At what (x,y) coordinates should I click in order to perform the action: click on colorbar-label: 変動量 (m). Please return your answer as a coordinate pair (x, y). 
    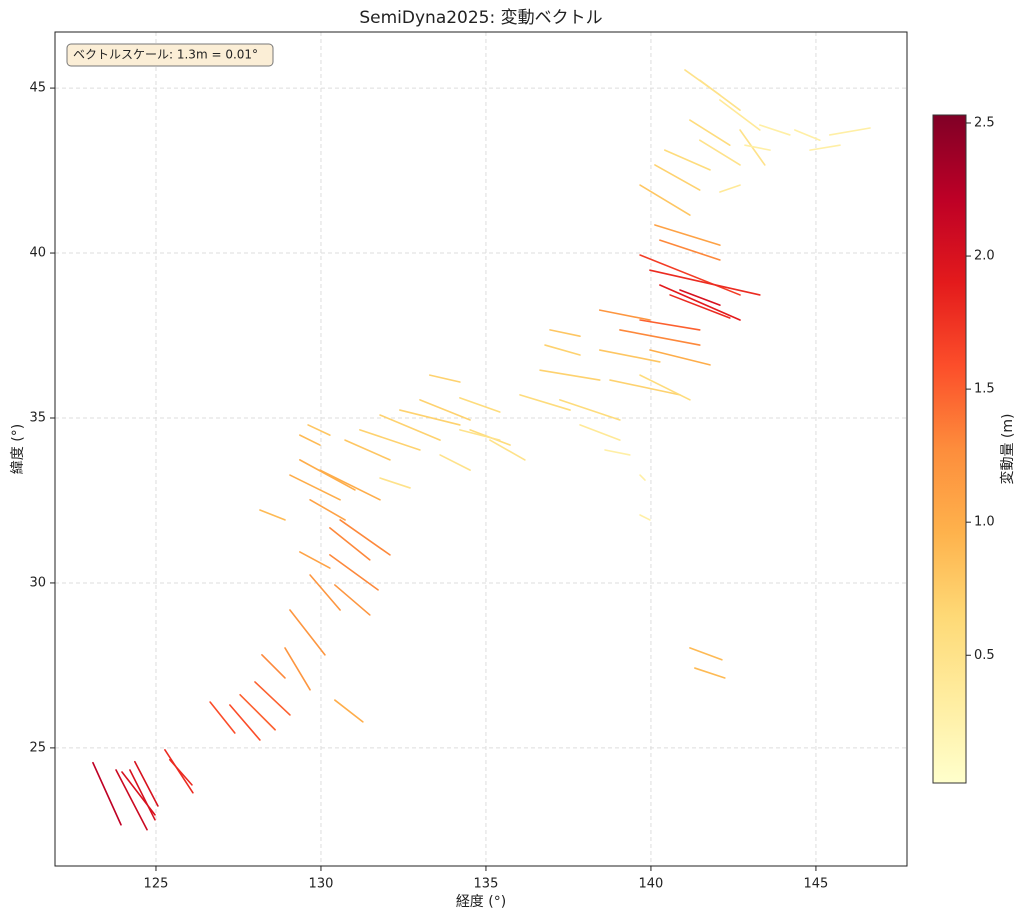
    Looking at the image, I should click on (1007, 448).